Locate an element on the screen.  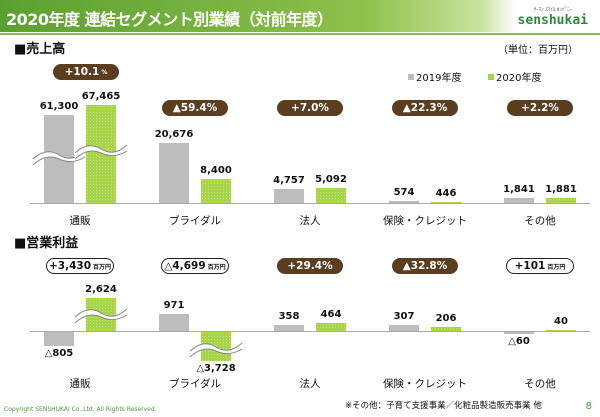
unit-label: （単位：百万円） is located at coordinates (538, 50).